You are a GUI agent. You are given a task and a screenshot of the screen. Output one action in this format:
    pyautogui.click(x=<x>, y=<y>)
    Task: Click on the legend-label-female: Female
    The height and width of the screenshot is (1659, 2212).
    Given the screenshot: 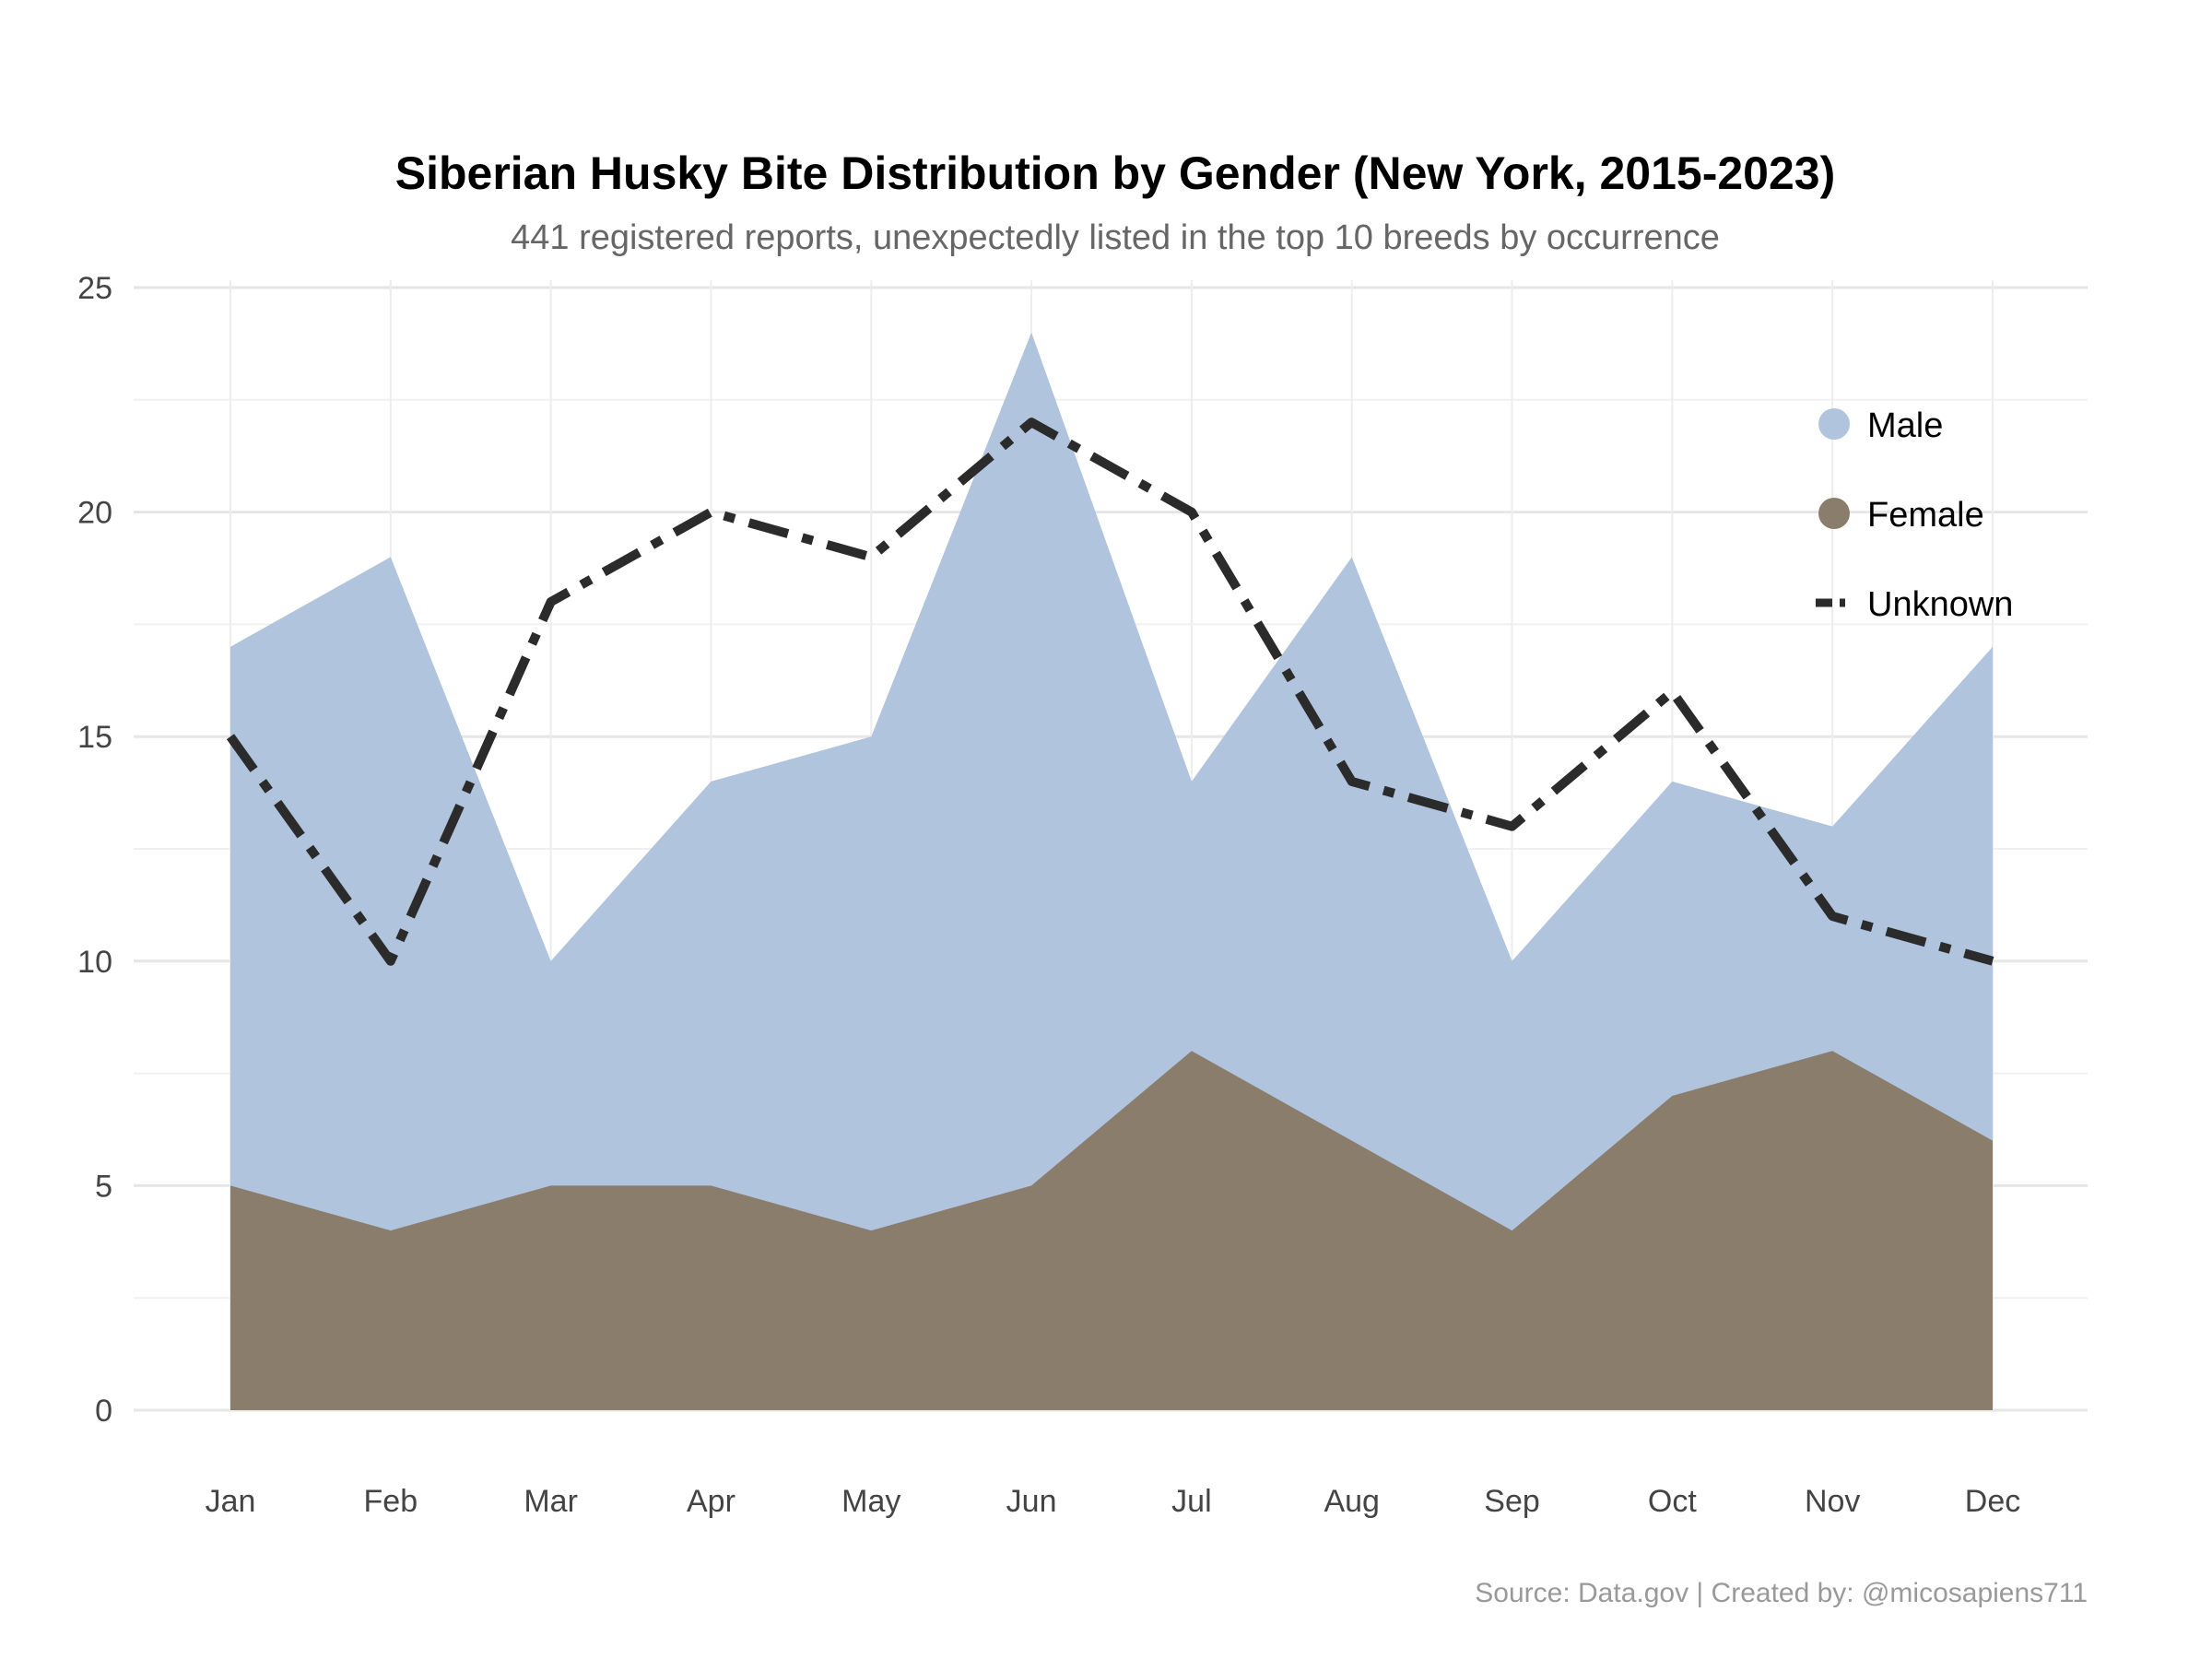 What is the action you would take?
    pyautogui.click(x=1925, y=515)
    